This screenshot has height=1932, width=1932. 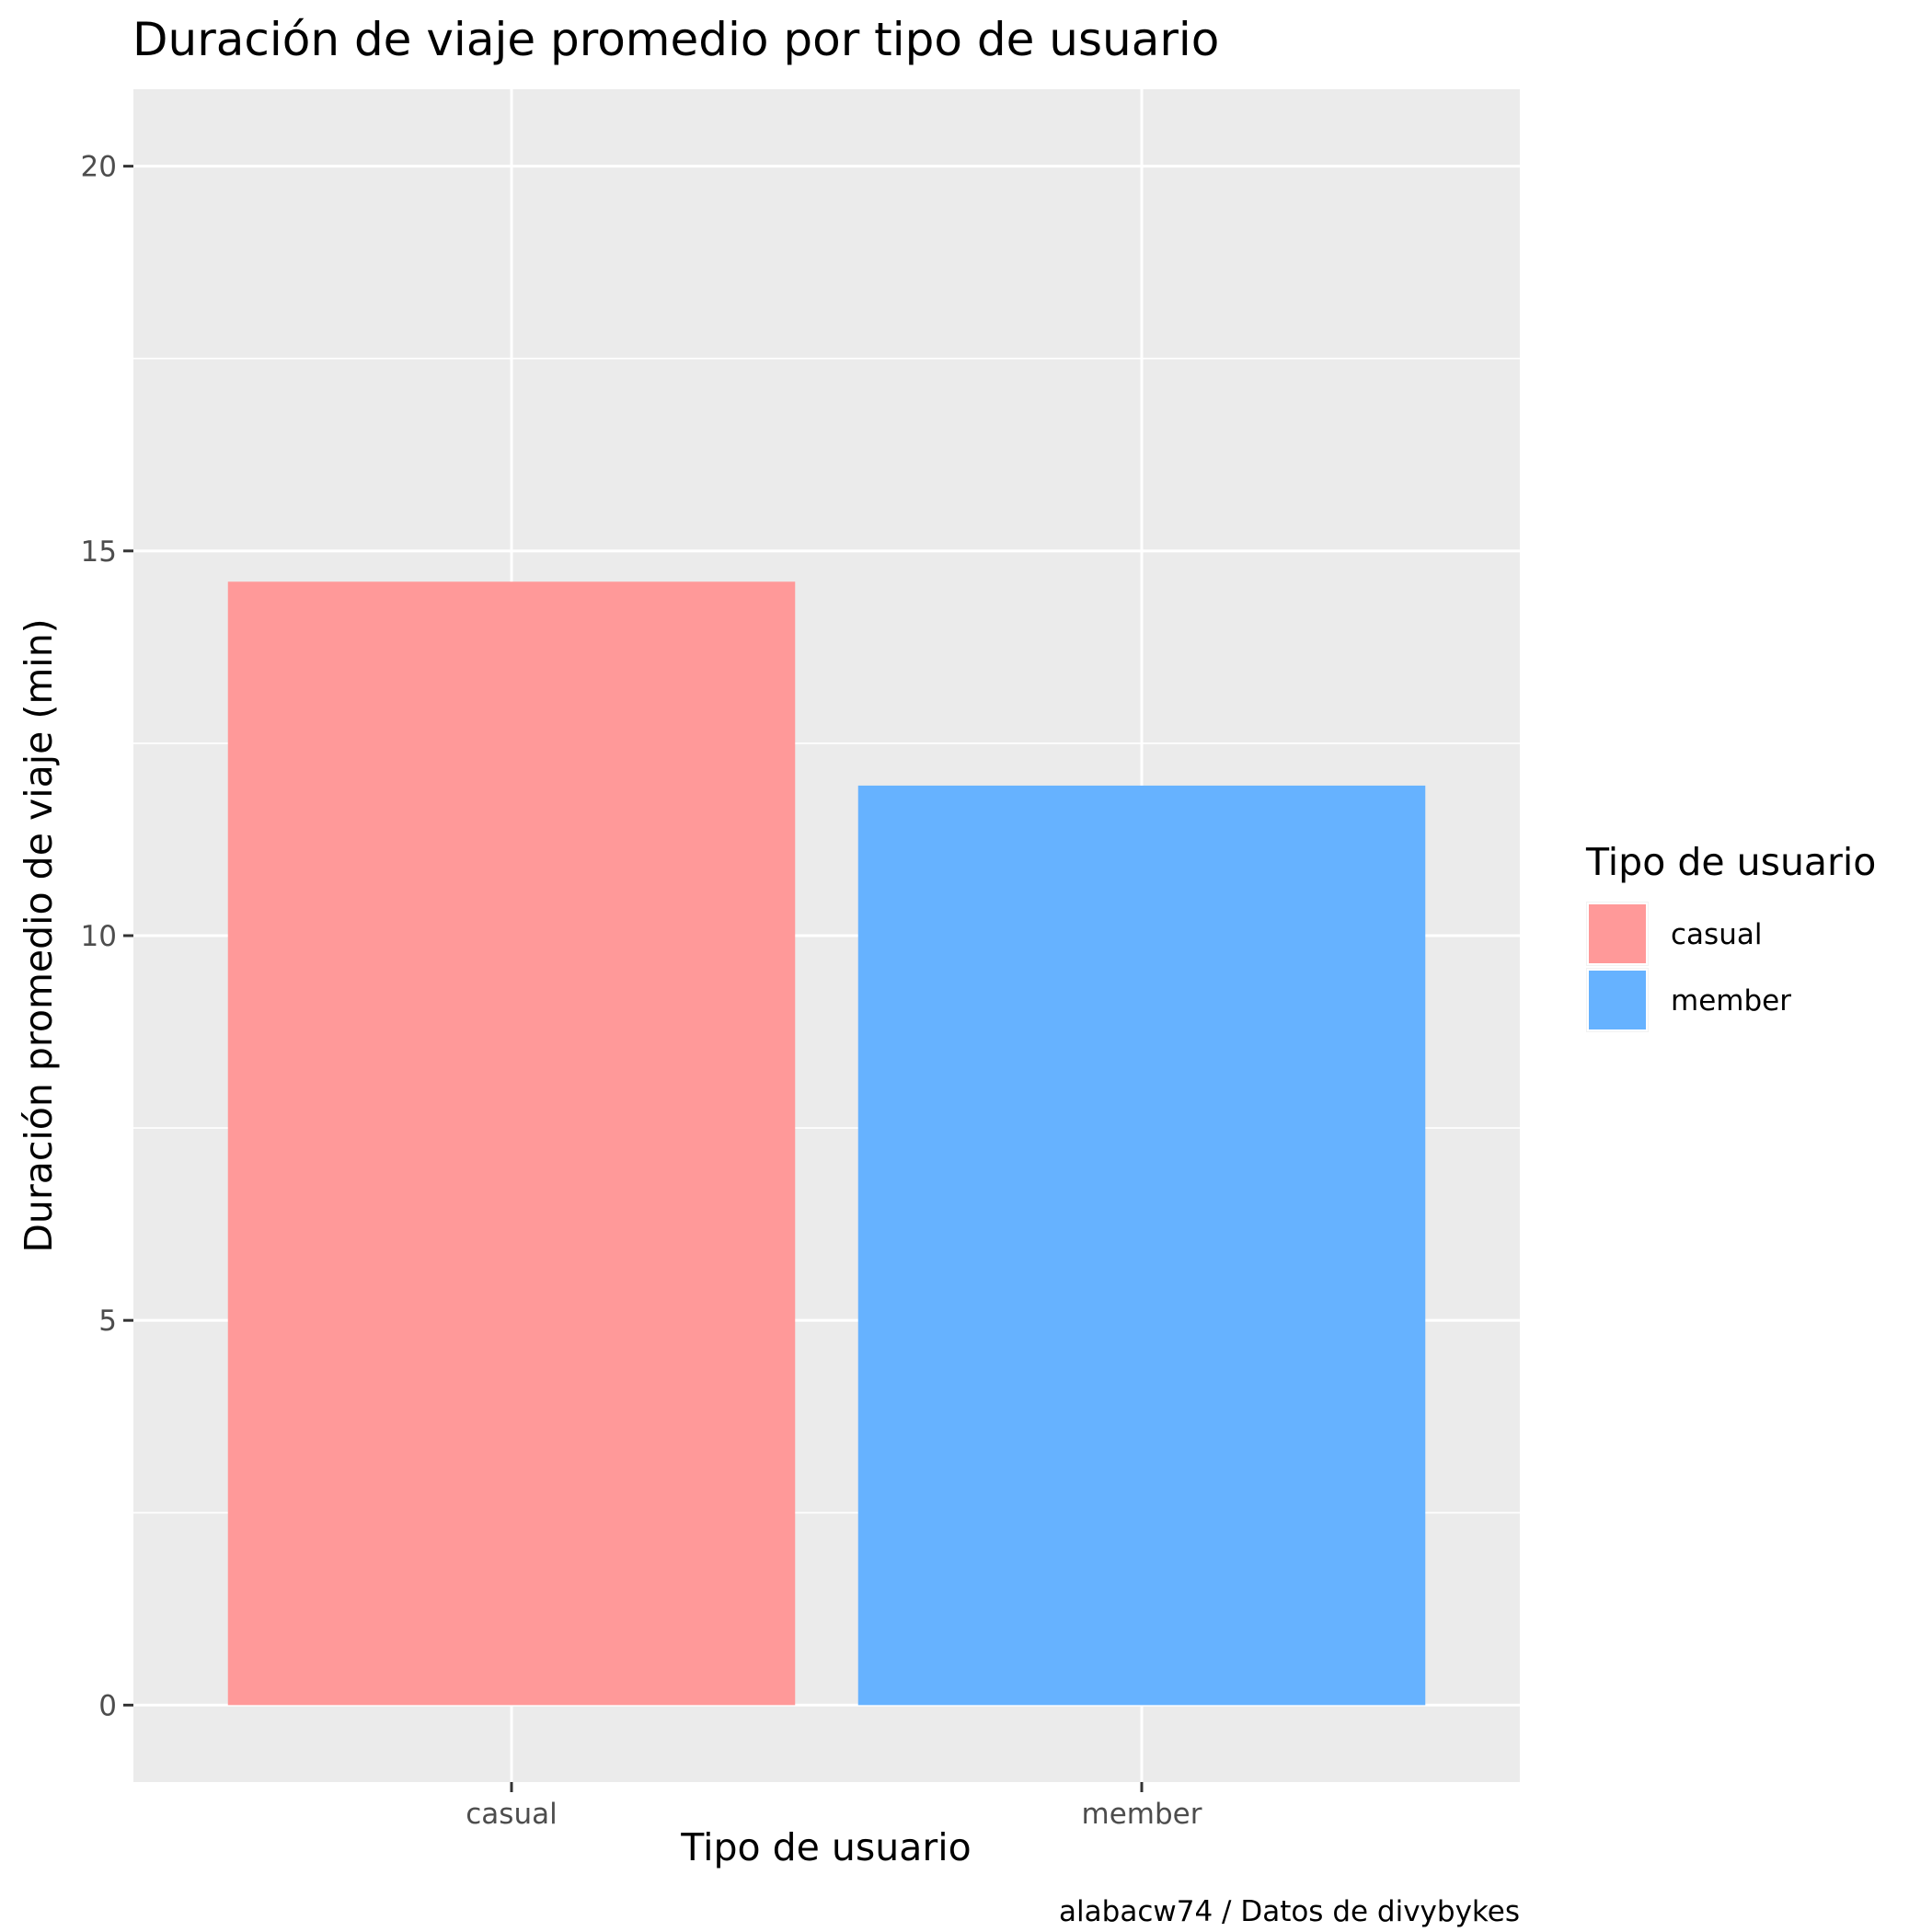 What do you see at coordinates (99, 936) in the screenshot?
I see `y-tick-label: 10` at bounding box center [99, 936].